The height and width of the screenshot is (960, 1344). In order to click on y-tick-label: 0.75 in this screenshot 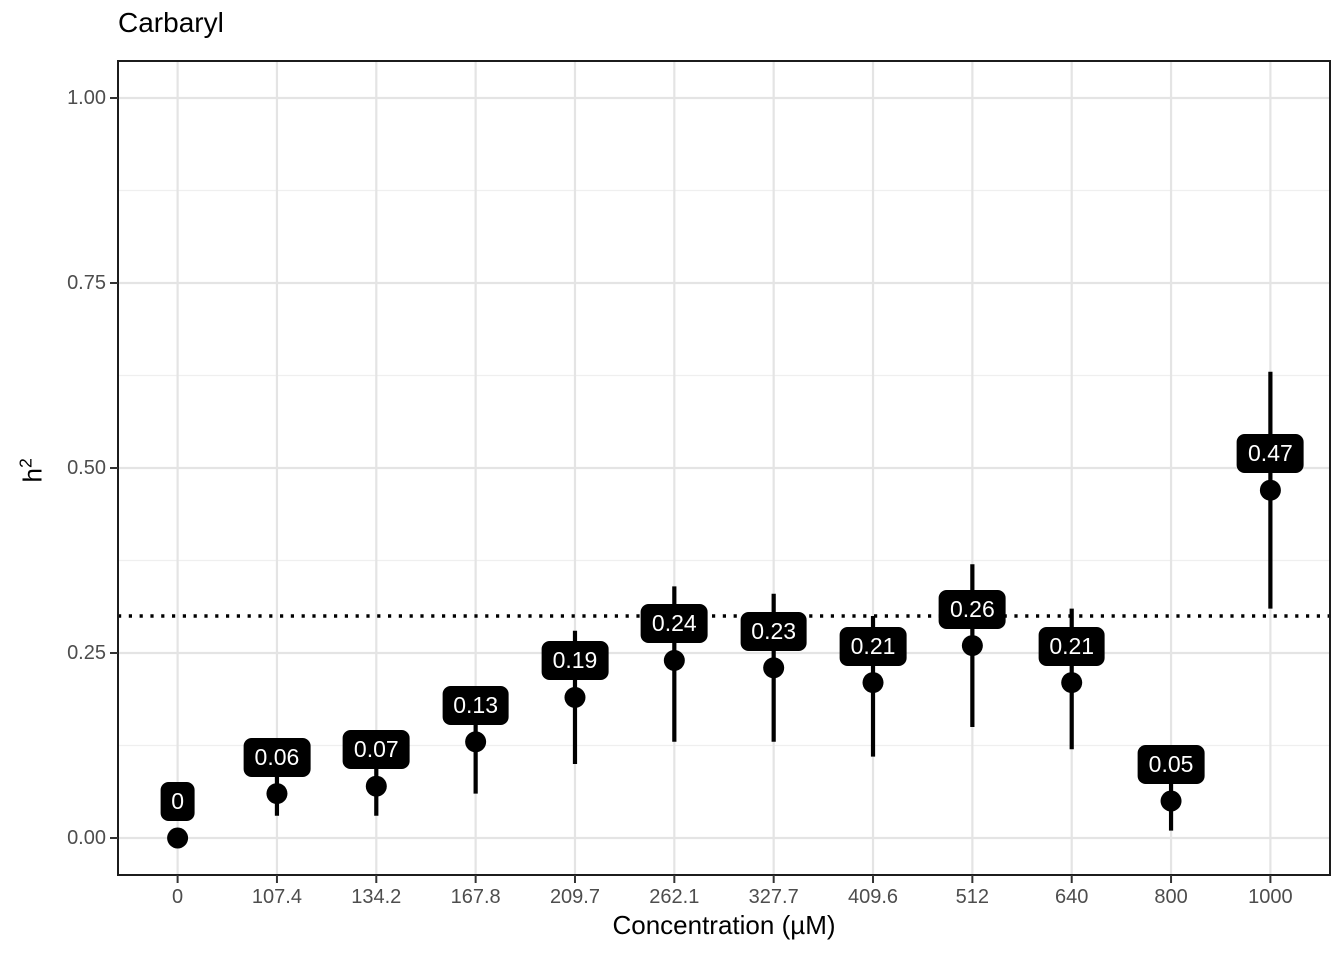, I will do `click(86, 283)`.